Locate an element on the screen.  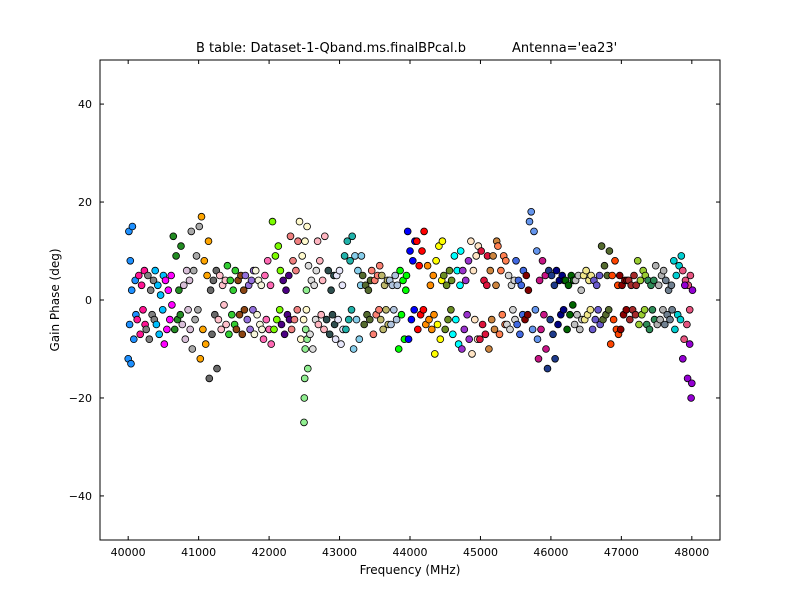
y-axis-label: Gain Phase (deg) is located at coordinates (55, 299).